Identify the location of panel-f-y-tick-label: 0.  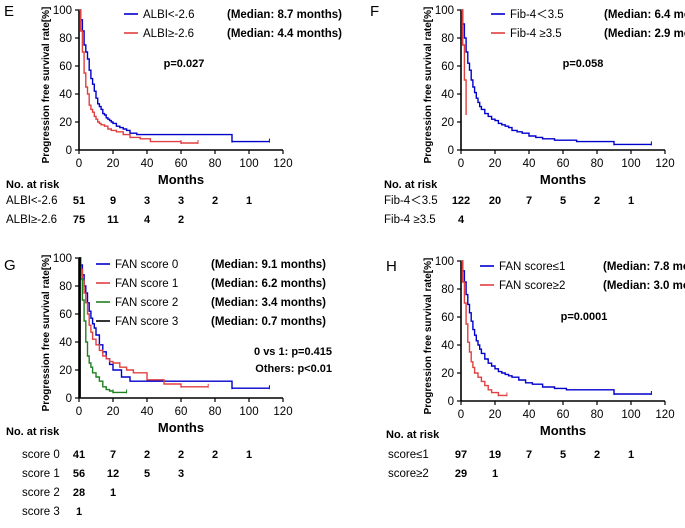
(451, 151).